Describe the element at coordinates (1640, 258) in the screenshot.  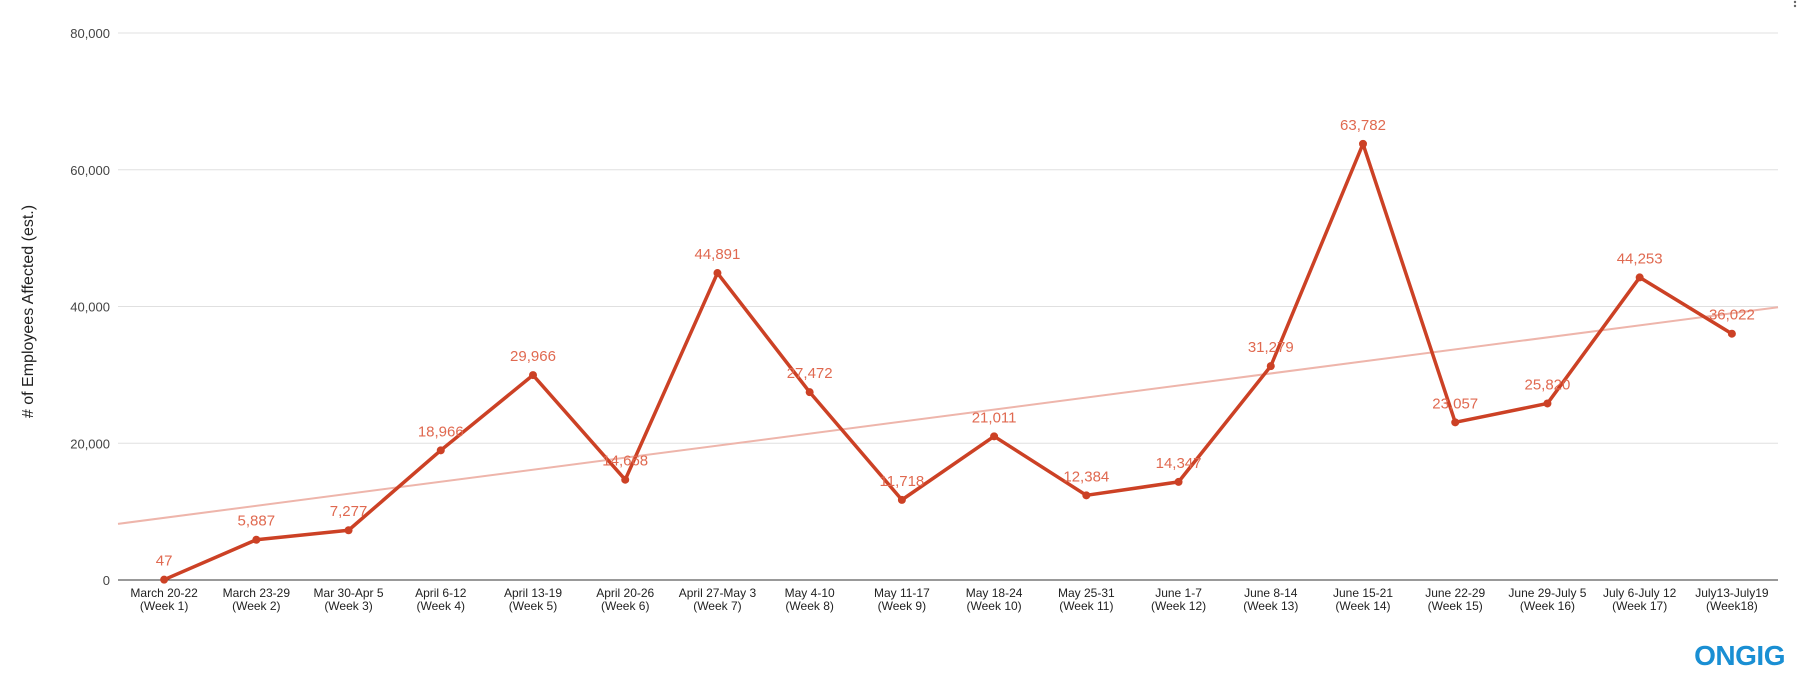
I see `data-label: 44,253` at that location.